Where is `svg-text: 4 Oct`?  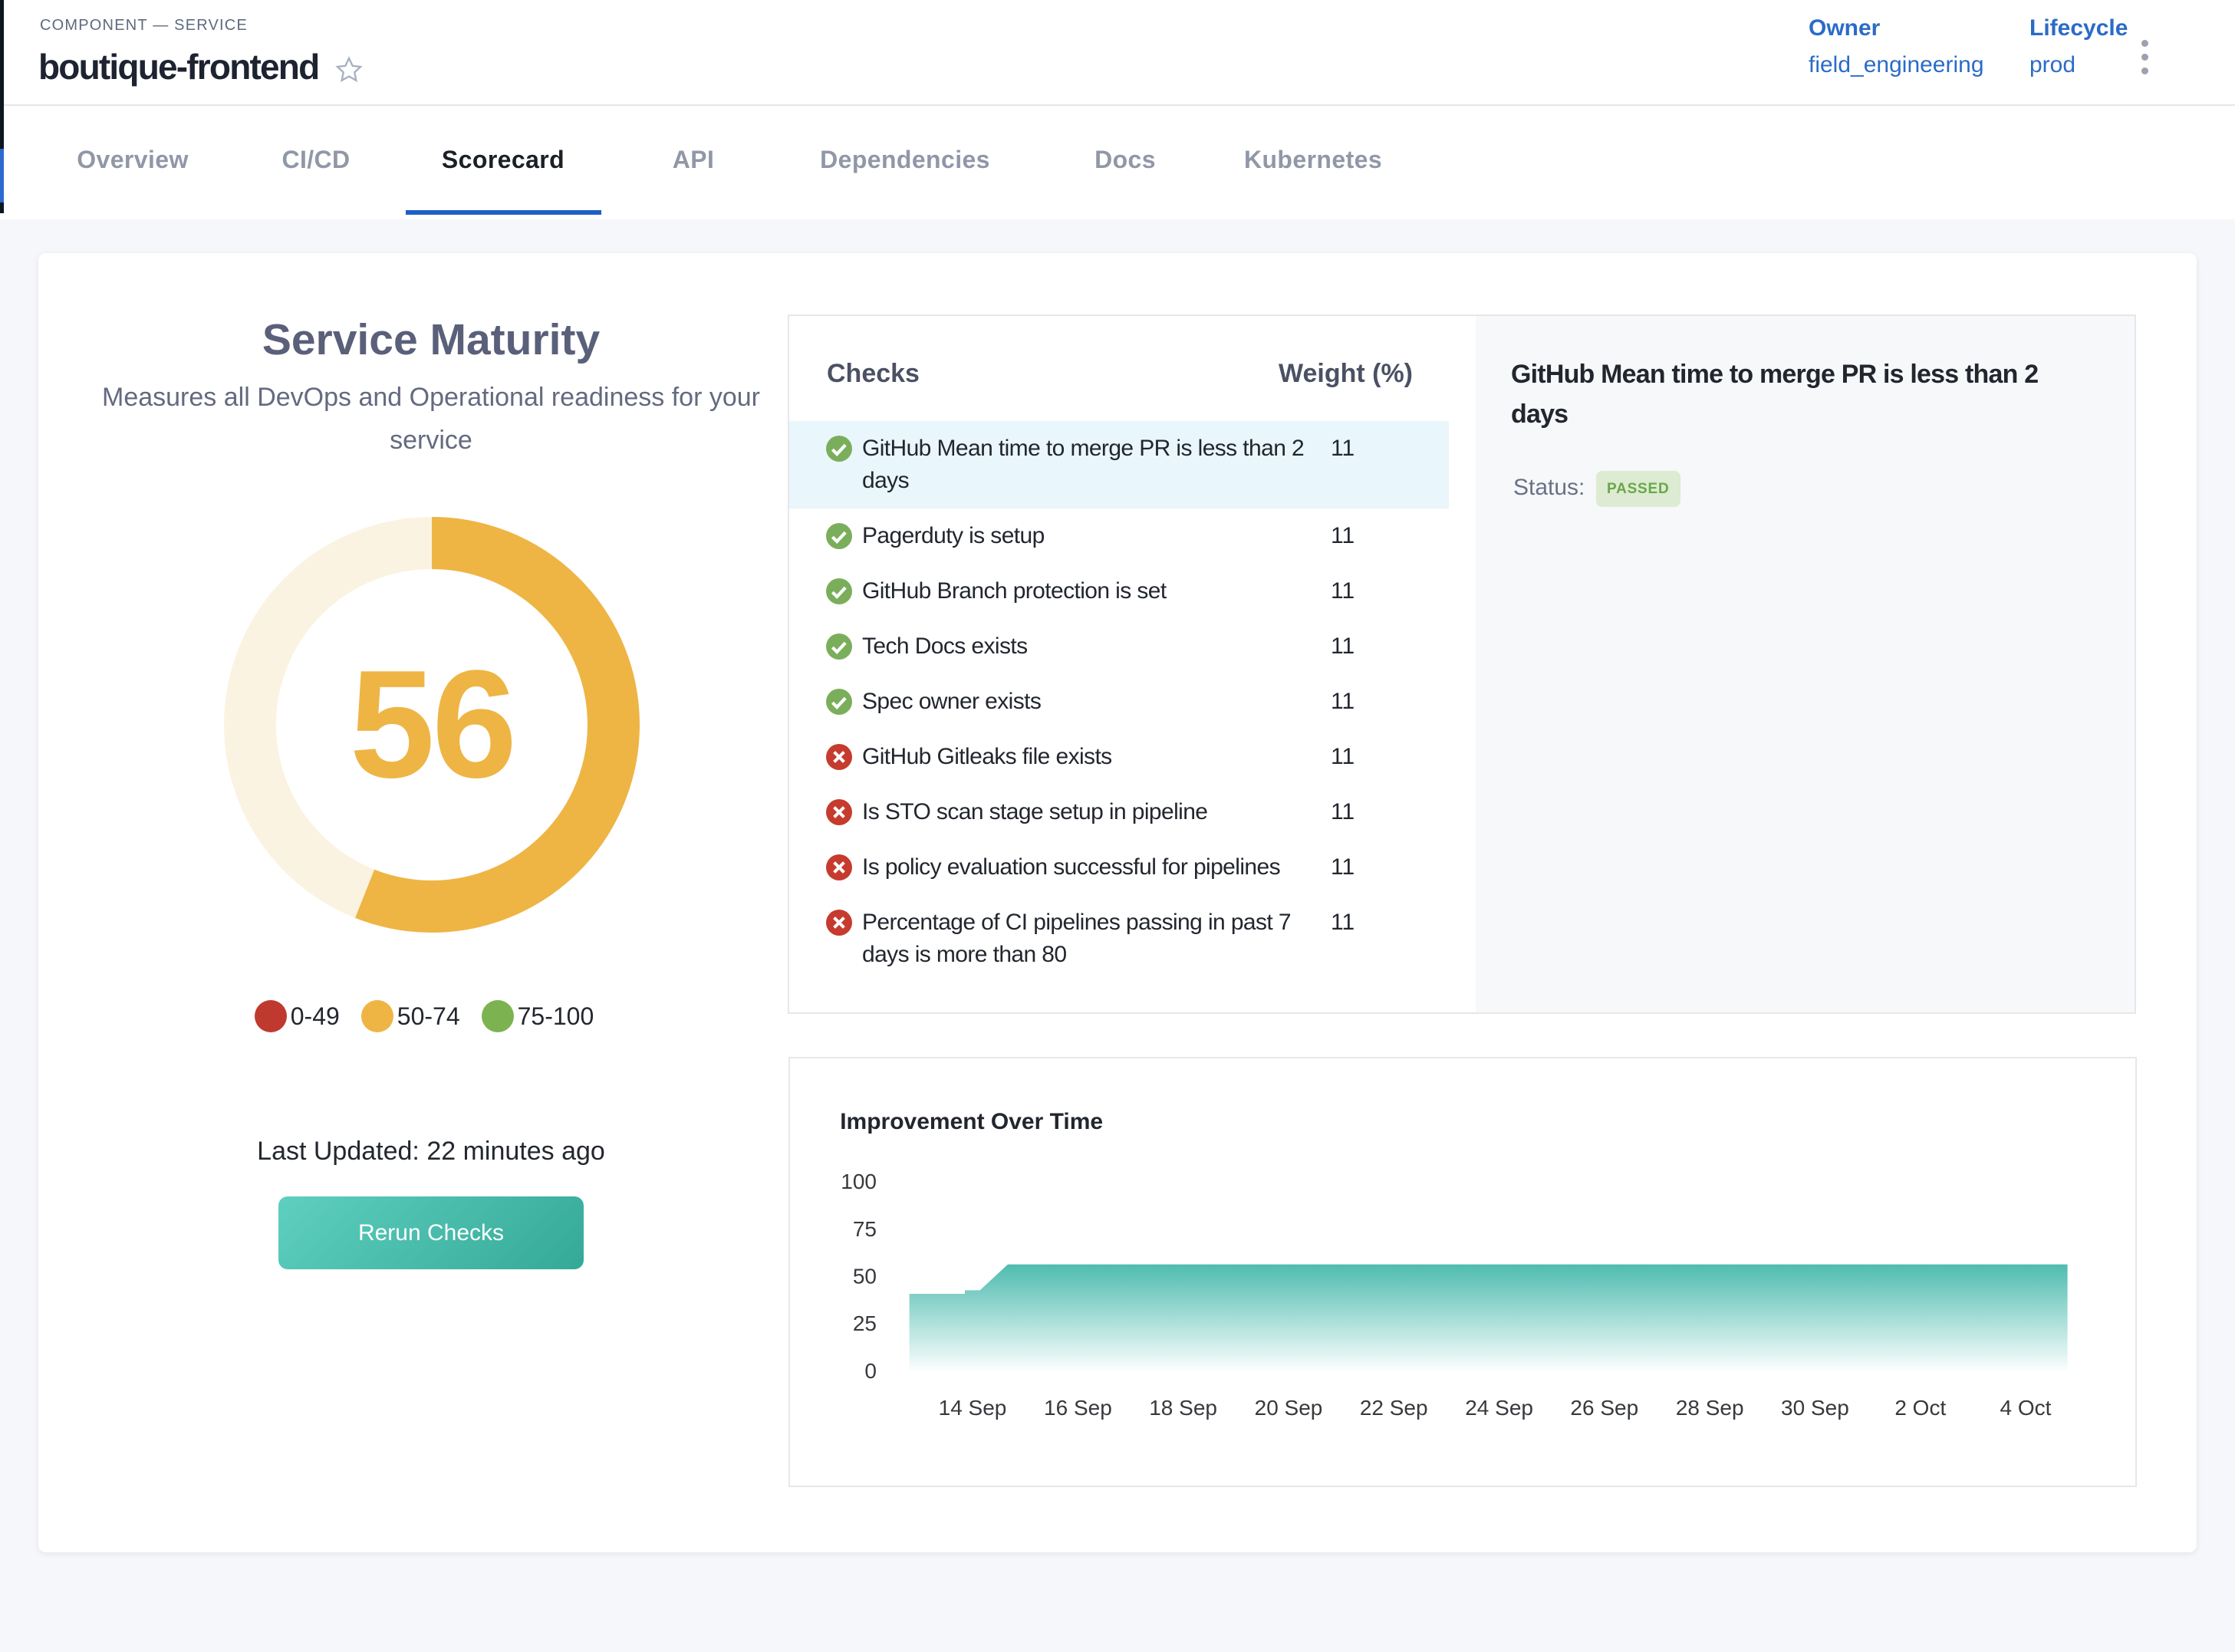
svg-text: 4 Oct is located at coordinates (2026, 1408).